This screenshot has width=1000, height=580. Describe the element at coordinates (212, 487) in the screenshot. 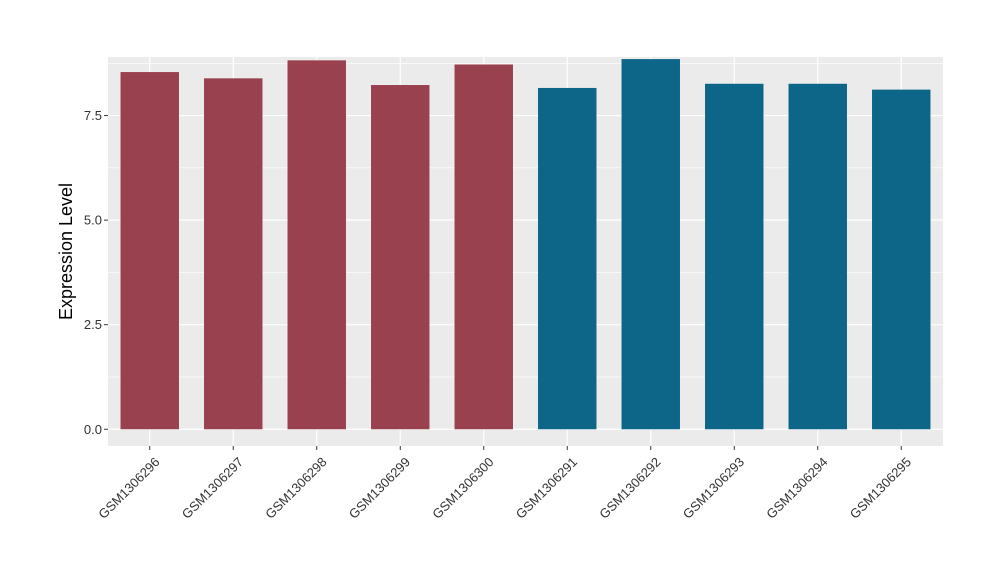

I see `x-tick-label: GSM1306297` at that location.